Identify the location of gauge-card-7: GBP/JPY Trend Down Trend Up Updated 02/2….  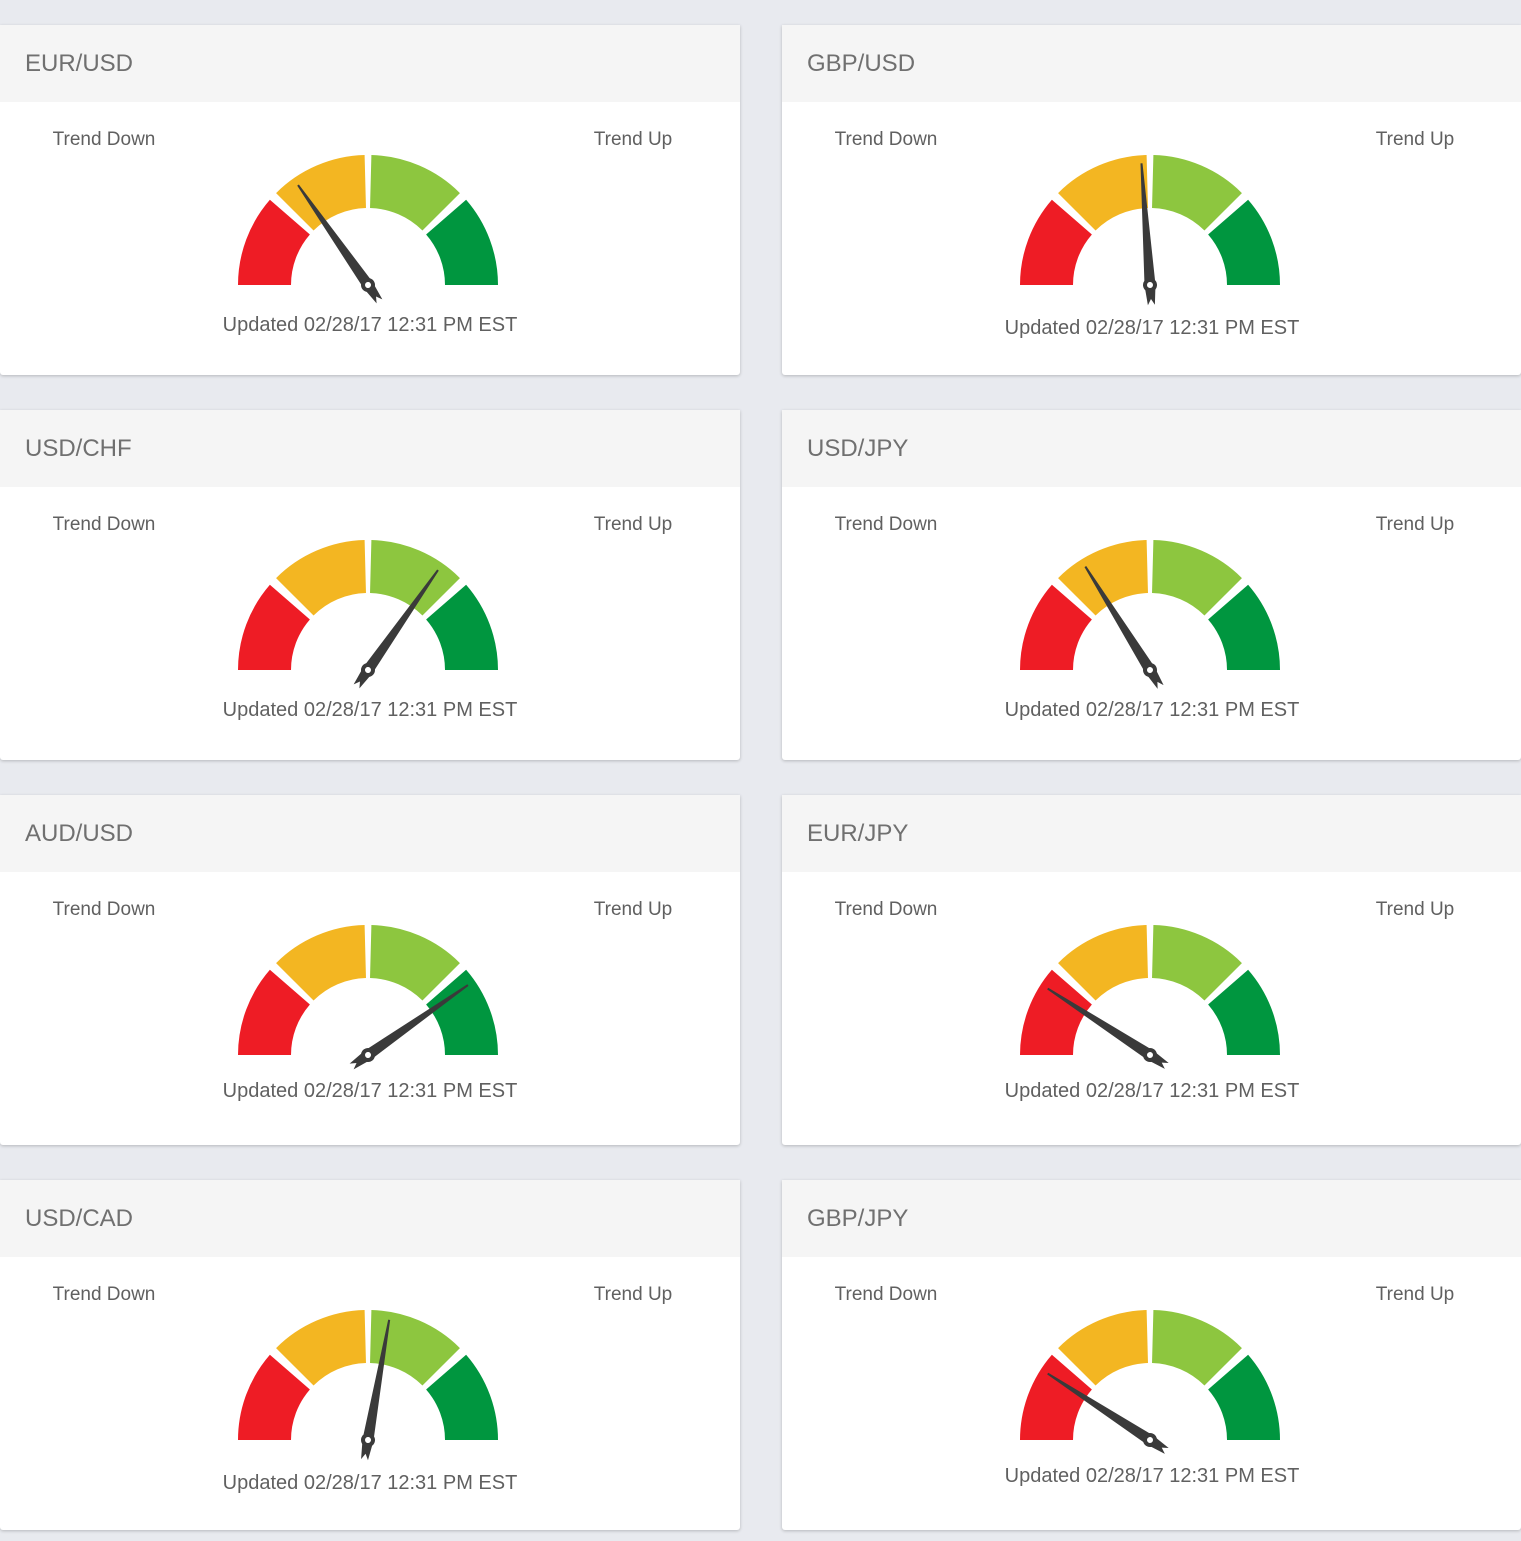
(1151, 1355).